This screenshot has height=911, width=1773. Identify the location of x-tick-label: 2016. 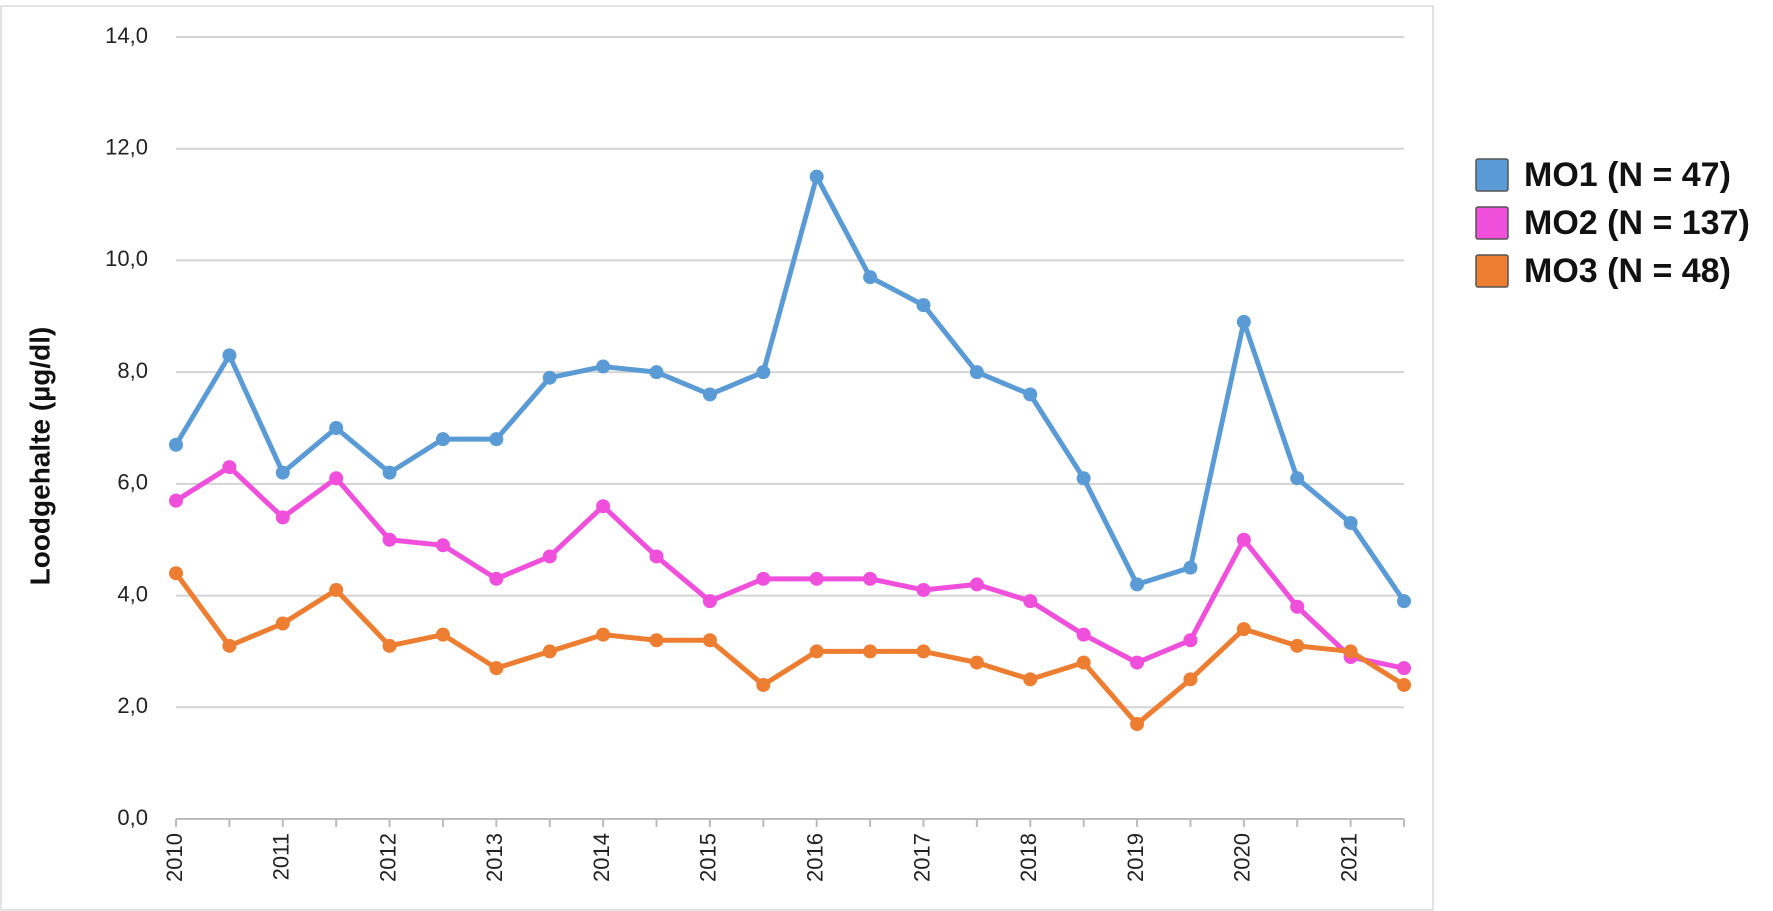
(815, 857).